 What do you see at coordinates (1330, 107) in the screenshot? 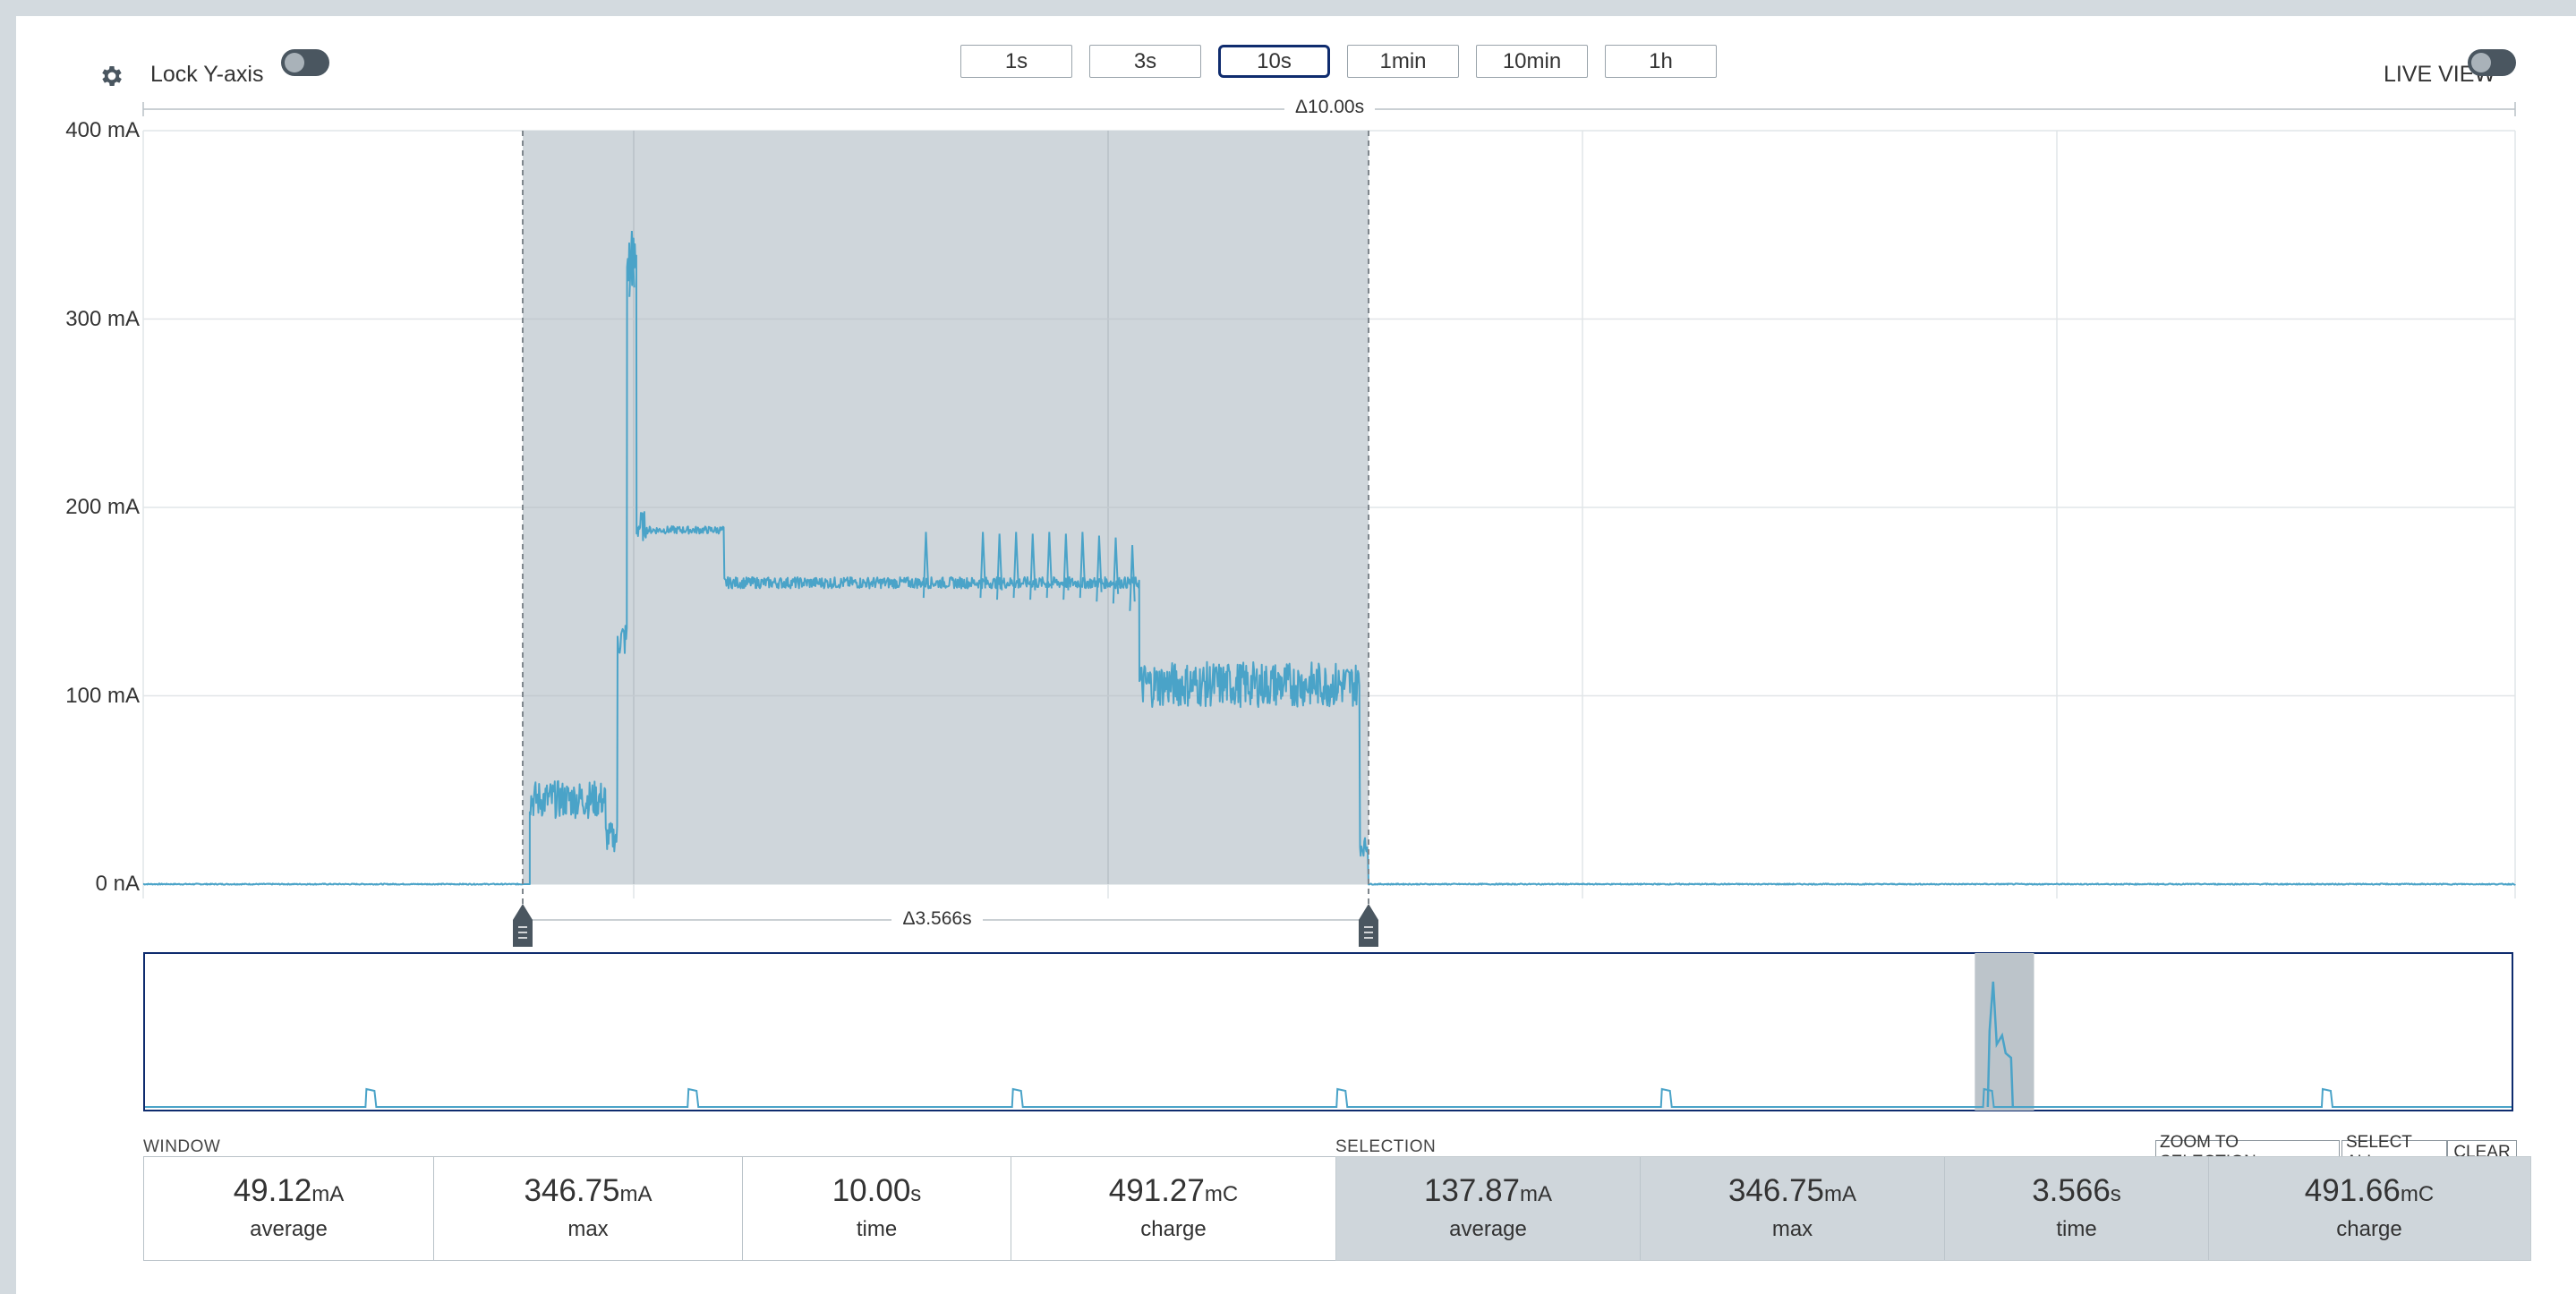
I see `window-duration-label: Δ10.00s` at bounding box center [1330, 107].